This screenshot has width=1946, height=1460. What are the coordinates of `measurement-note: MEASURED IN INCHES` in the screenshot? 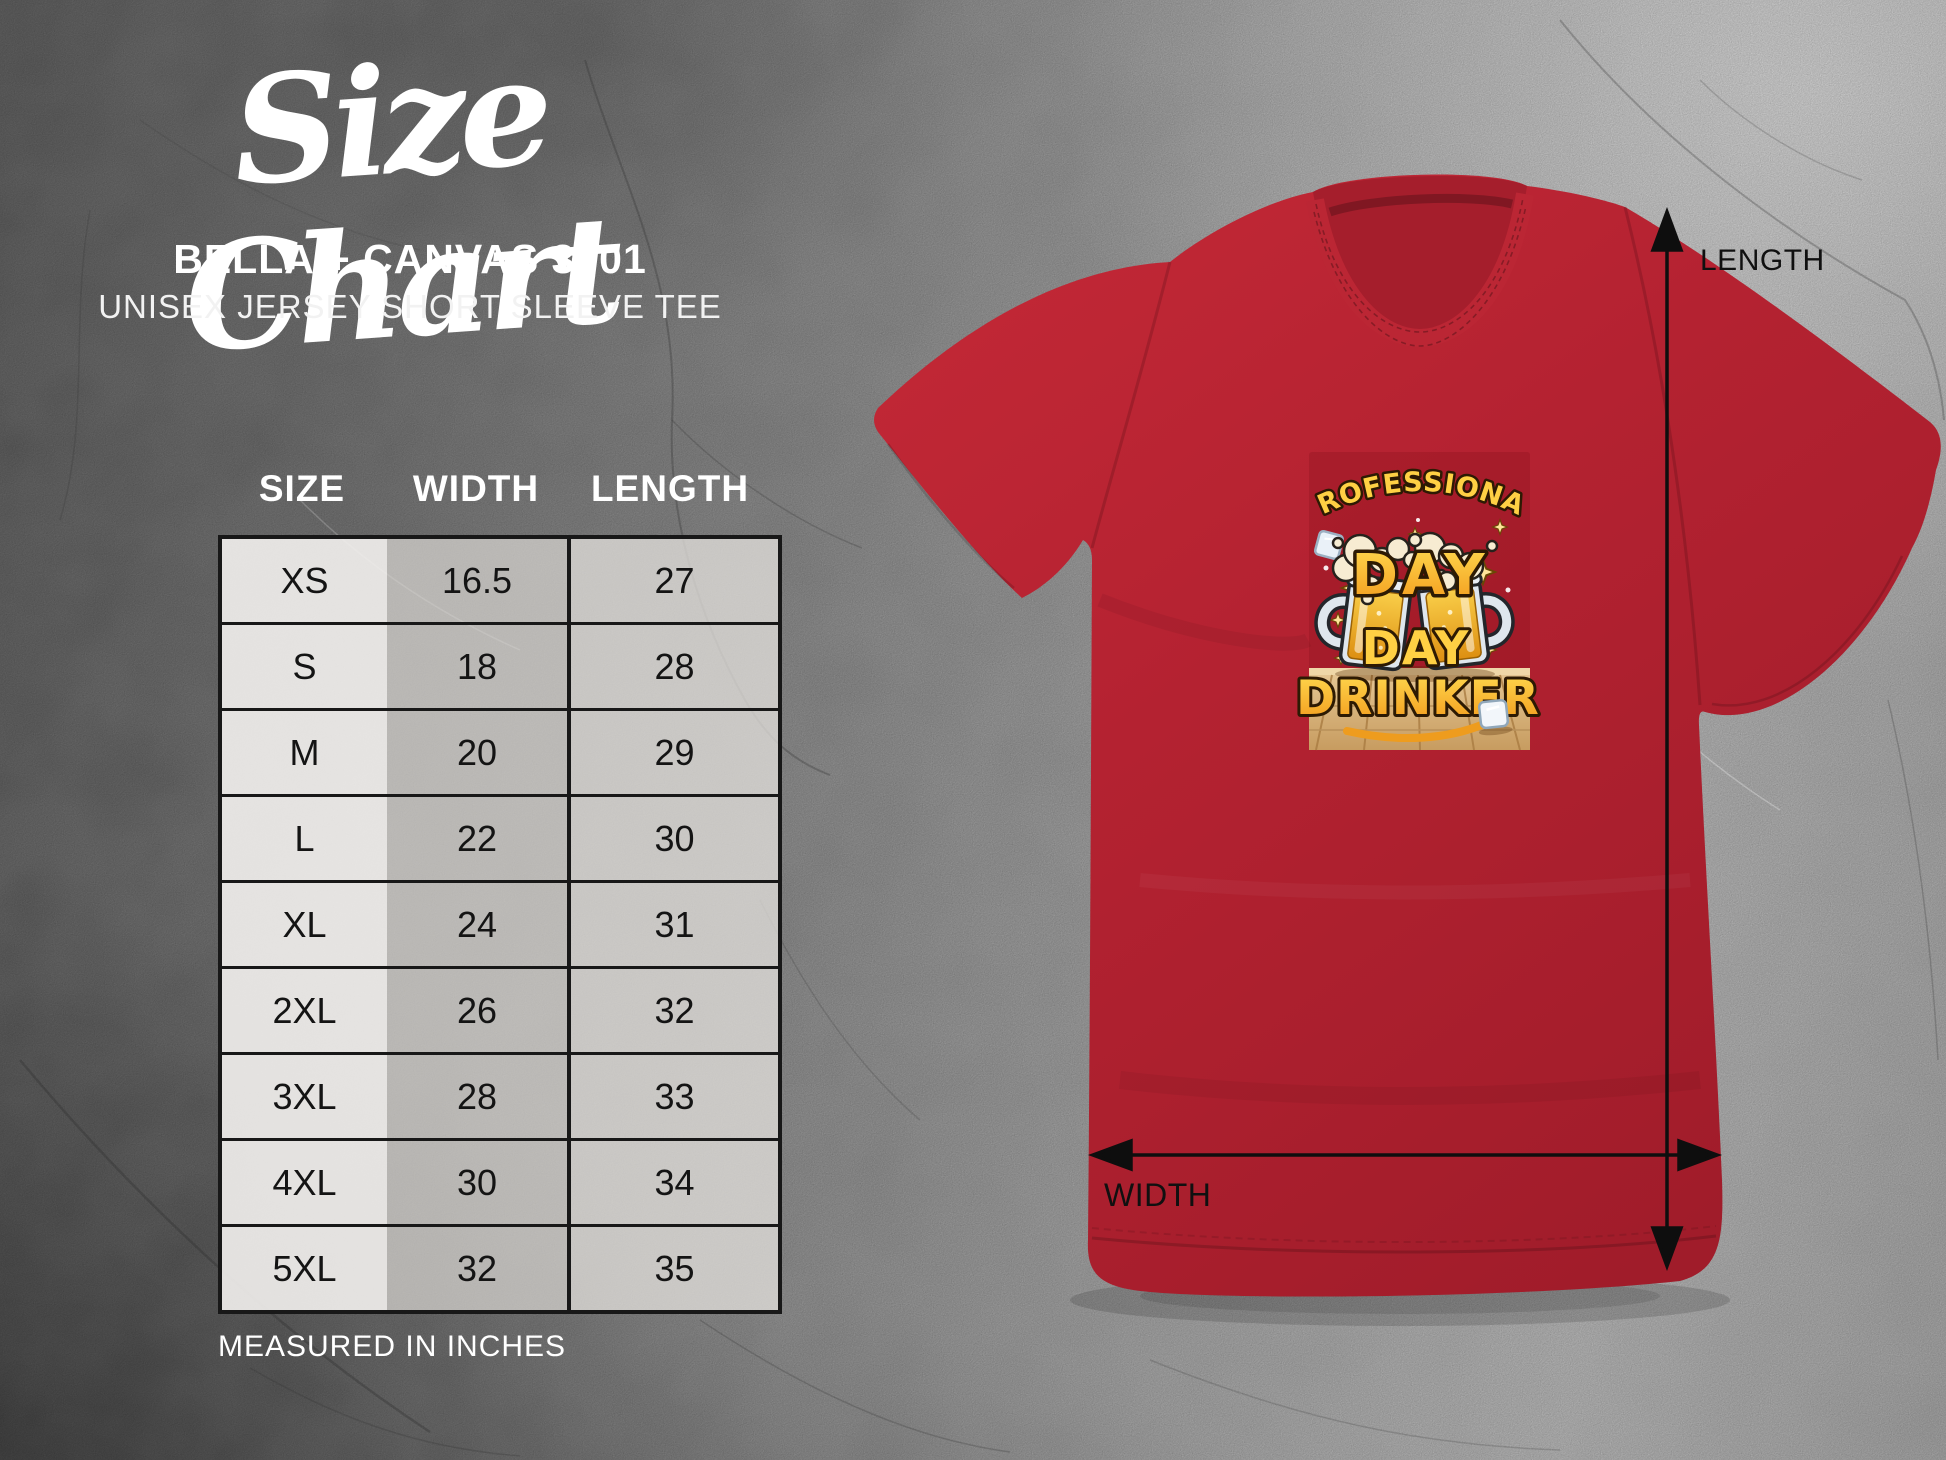 It's located at (392, 1346).